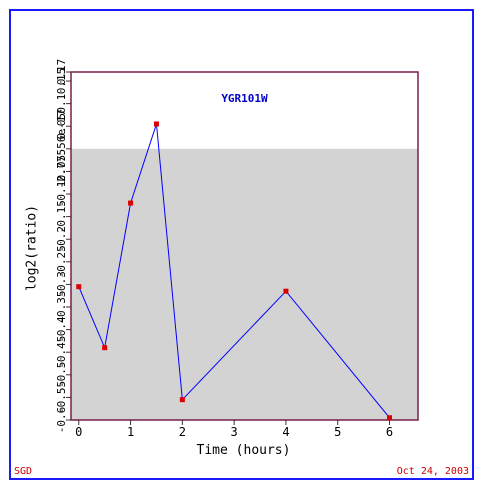 This screenshot has height=493, width=487. I want to click on chart-title: YGR101W, so click(244, 98).